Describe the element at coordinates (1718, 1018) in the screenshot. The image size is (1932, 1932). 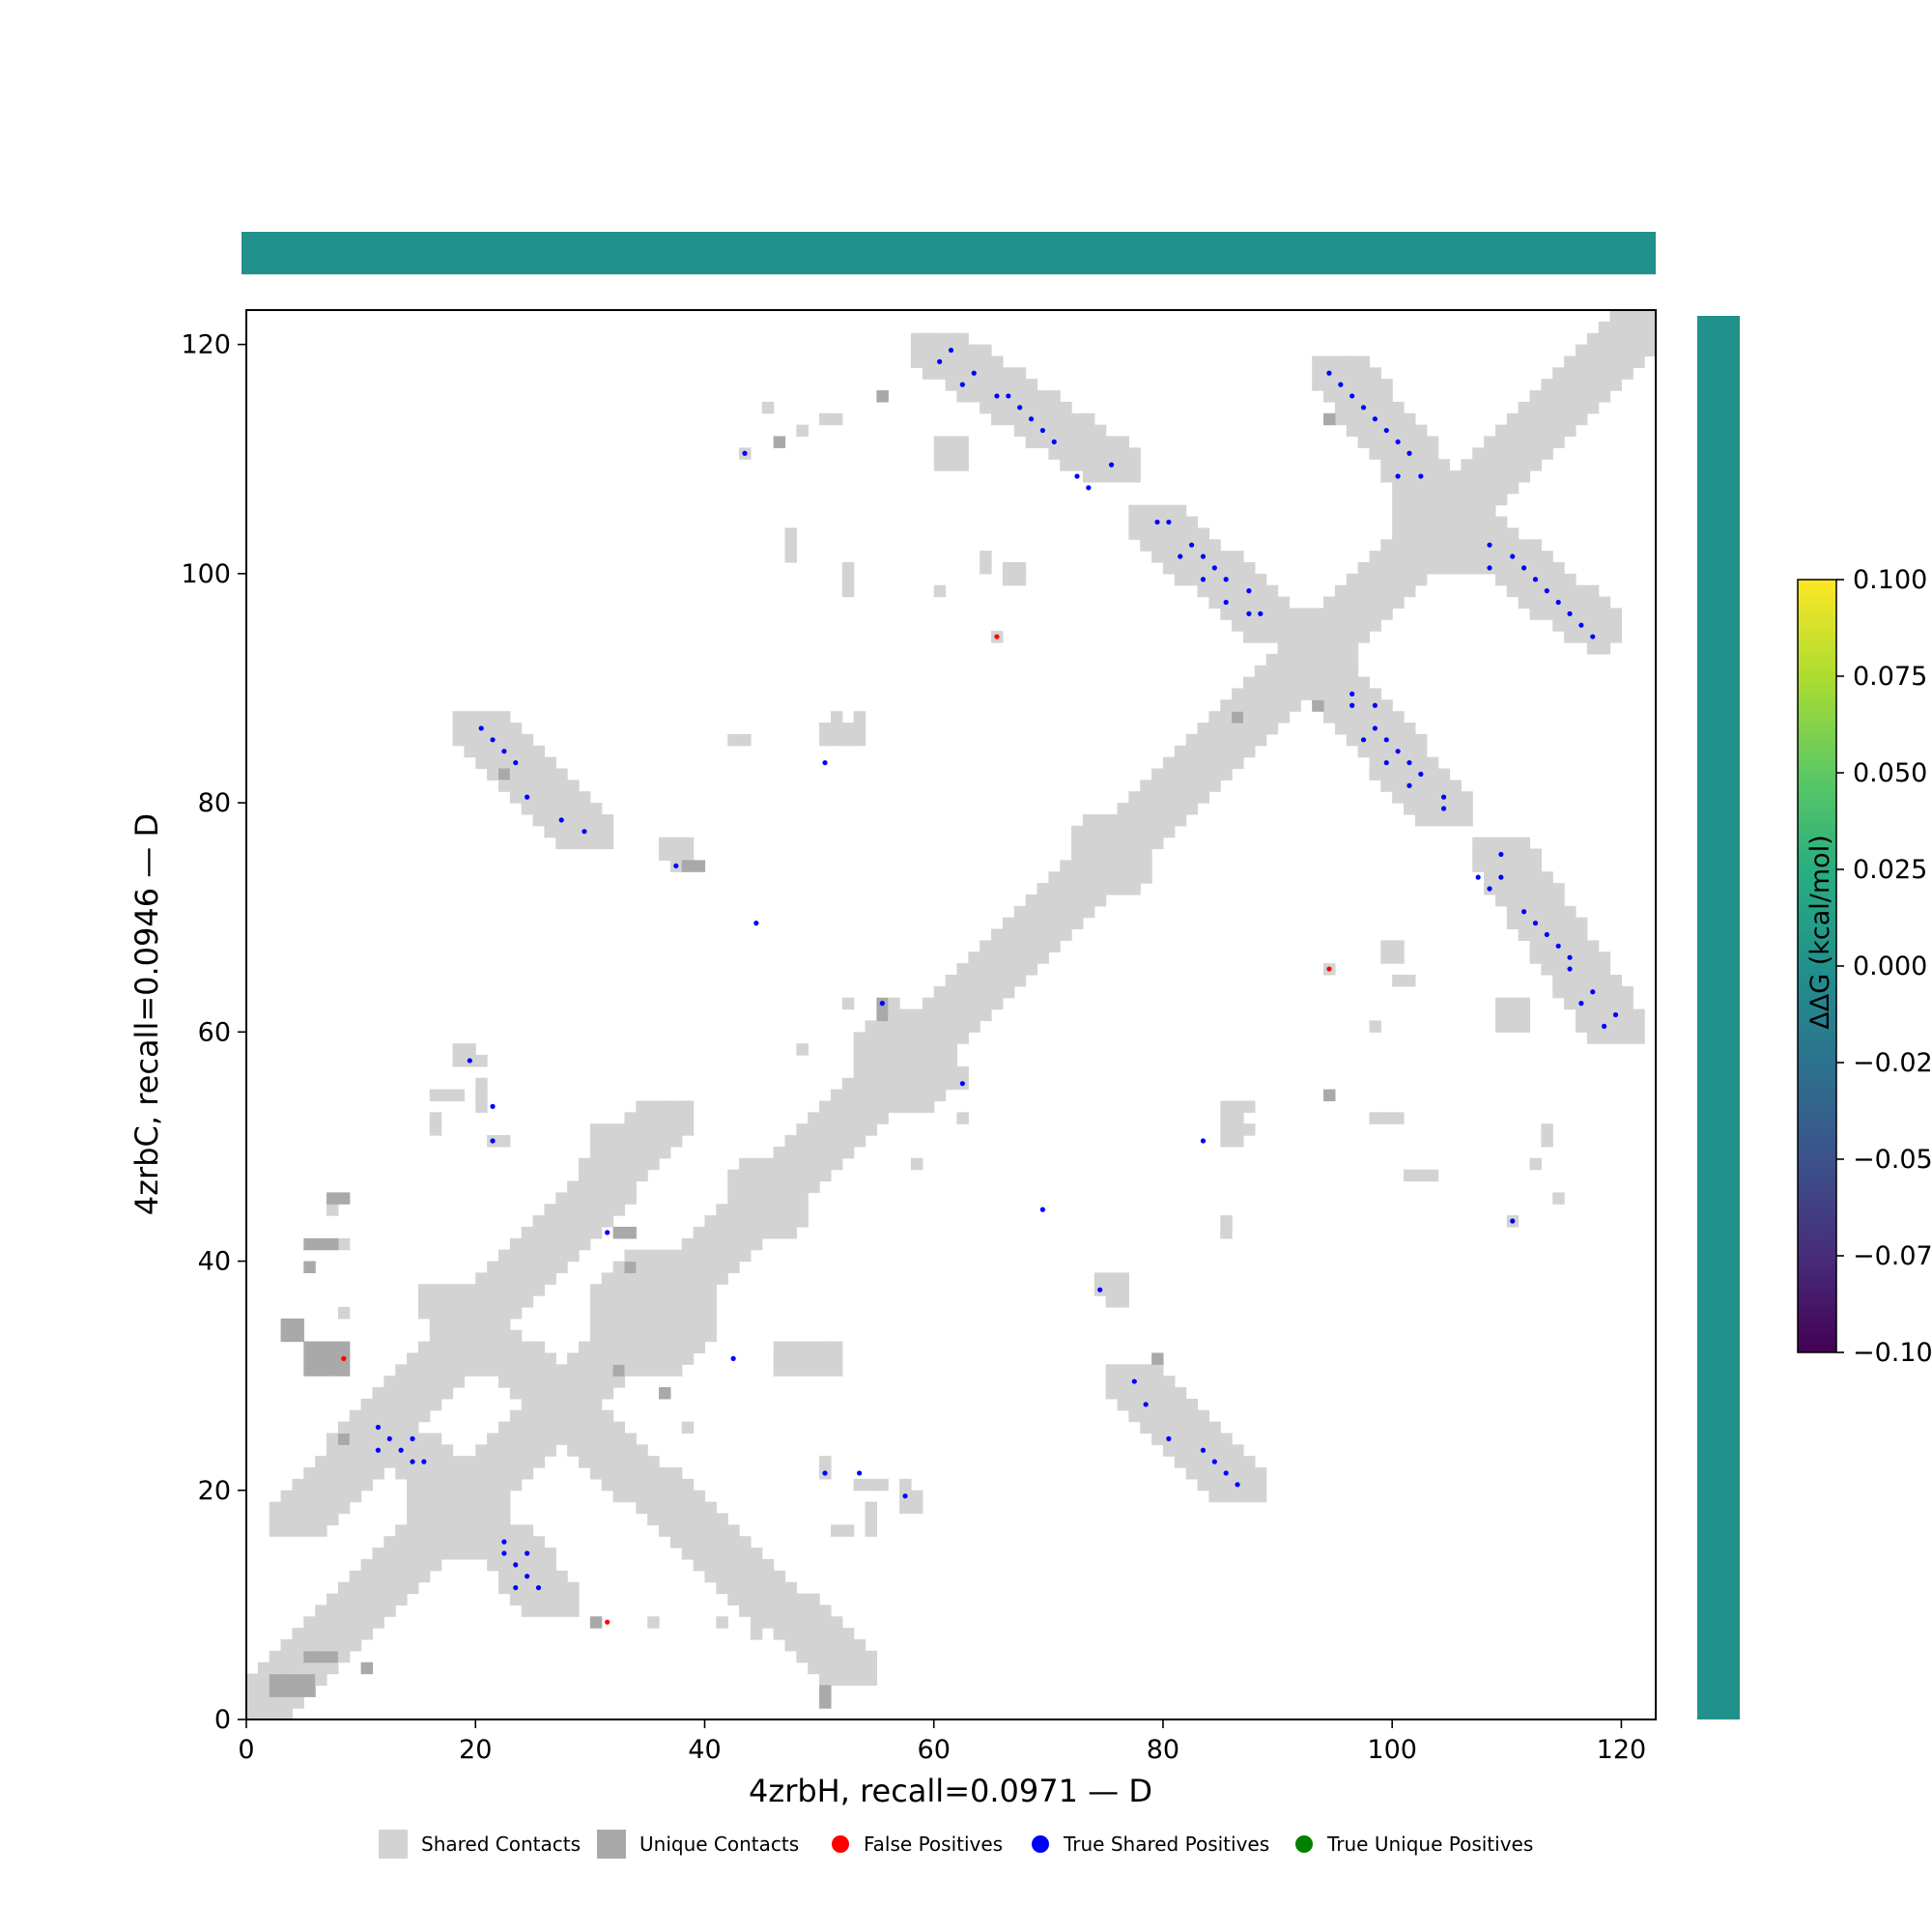
I see `right-marginal-bar` at that location.